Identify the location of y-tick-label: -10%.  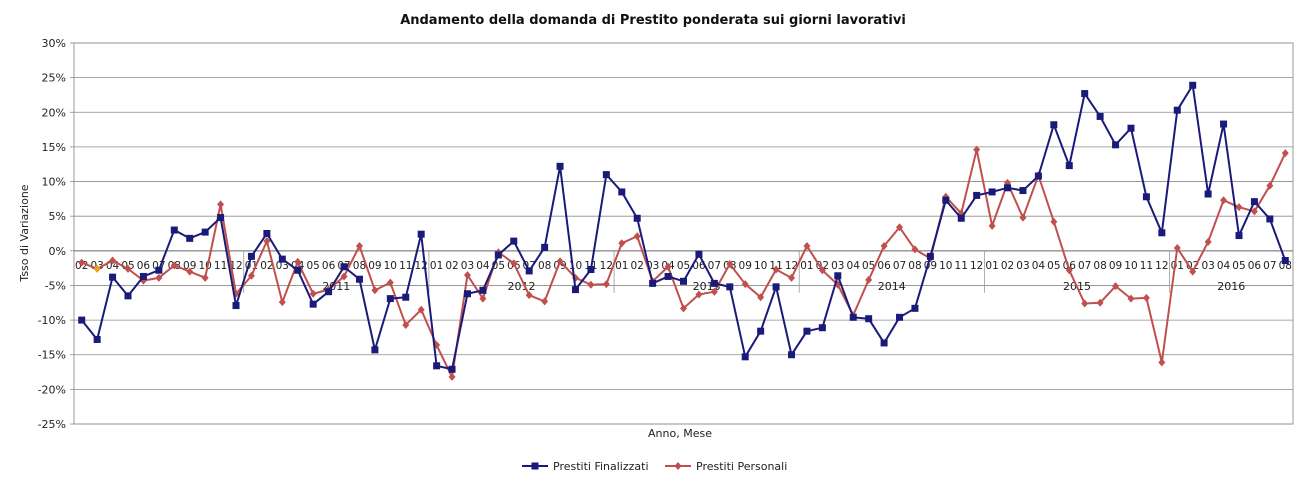
(52, 320).